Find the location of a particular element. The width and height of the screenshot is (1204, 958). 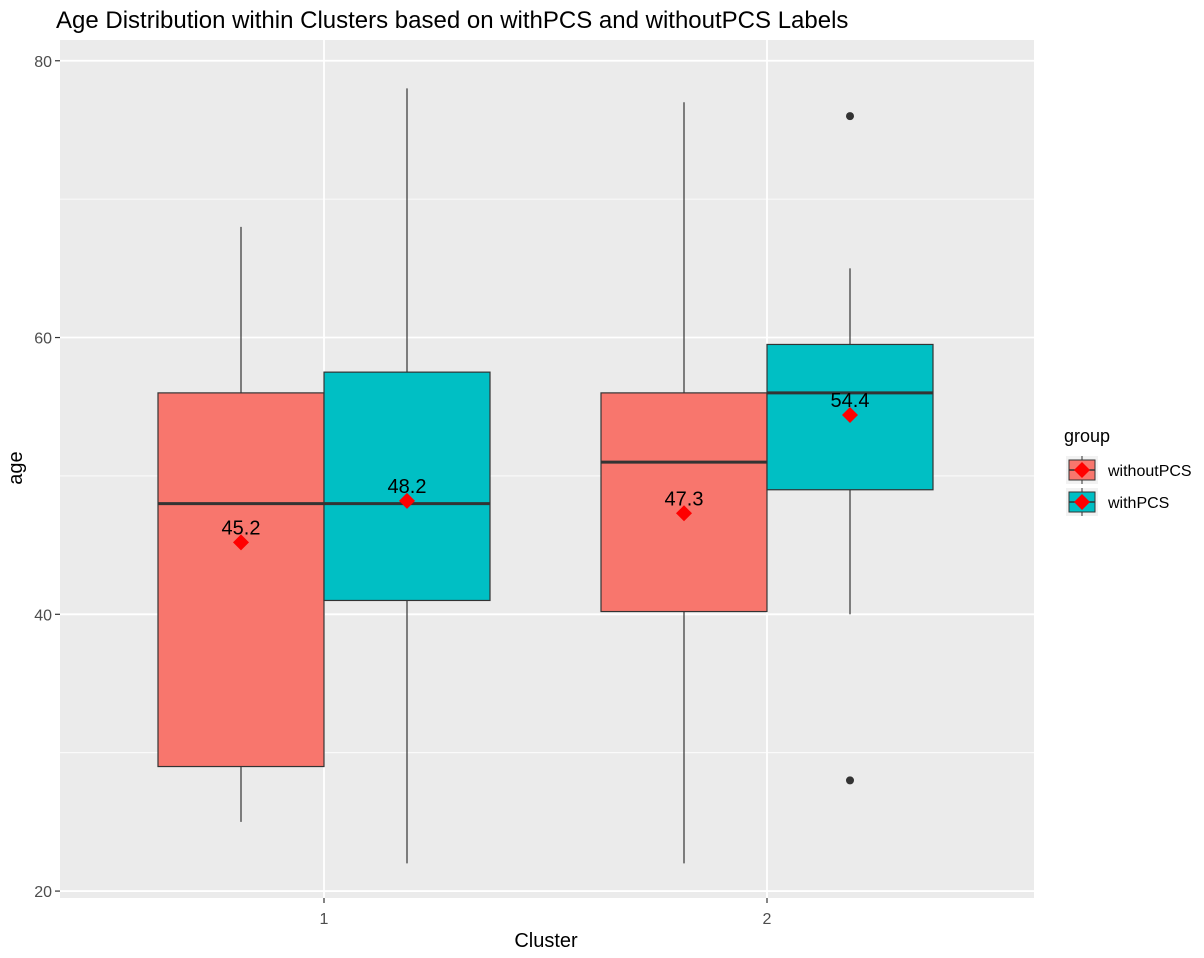

x-axis-title: Cluster is located at coordinates (546, 941).